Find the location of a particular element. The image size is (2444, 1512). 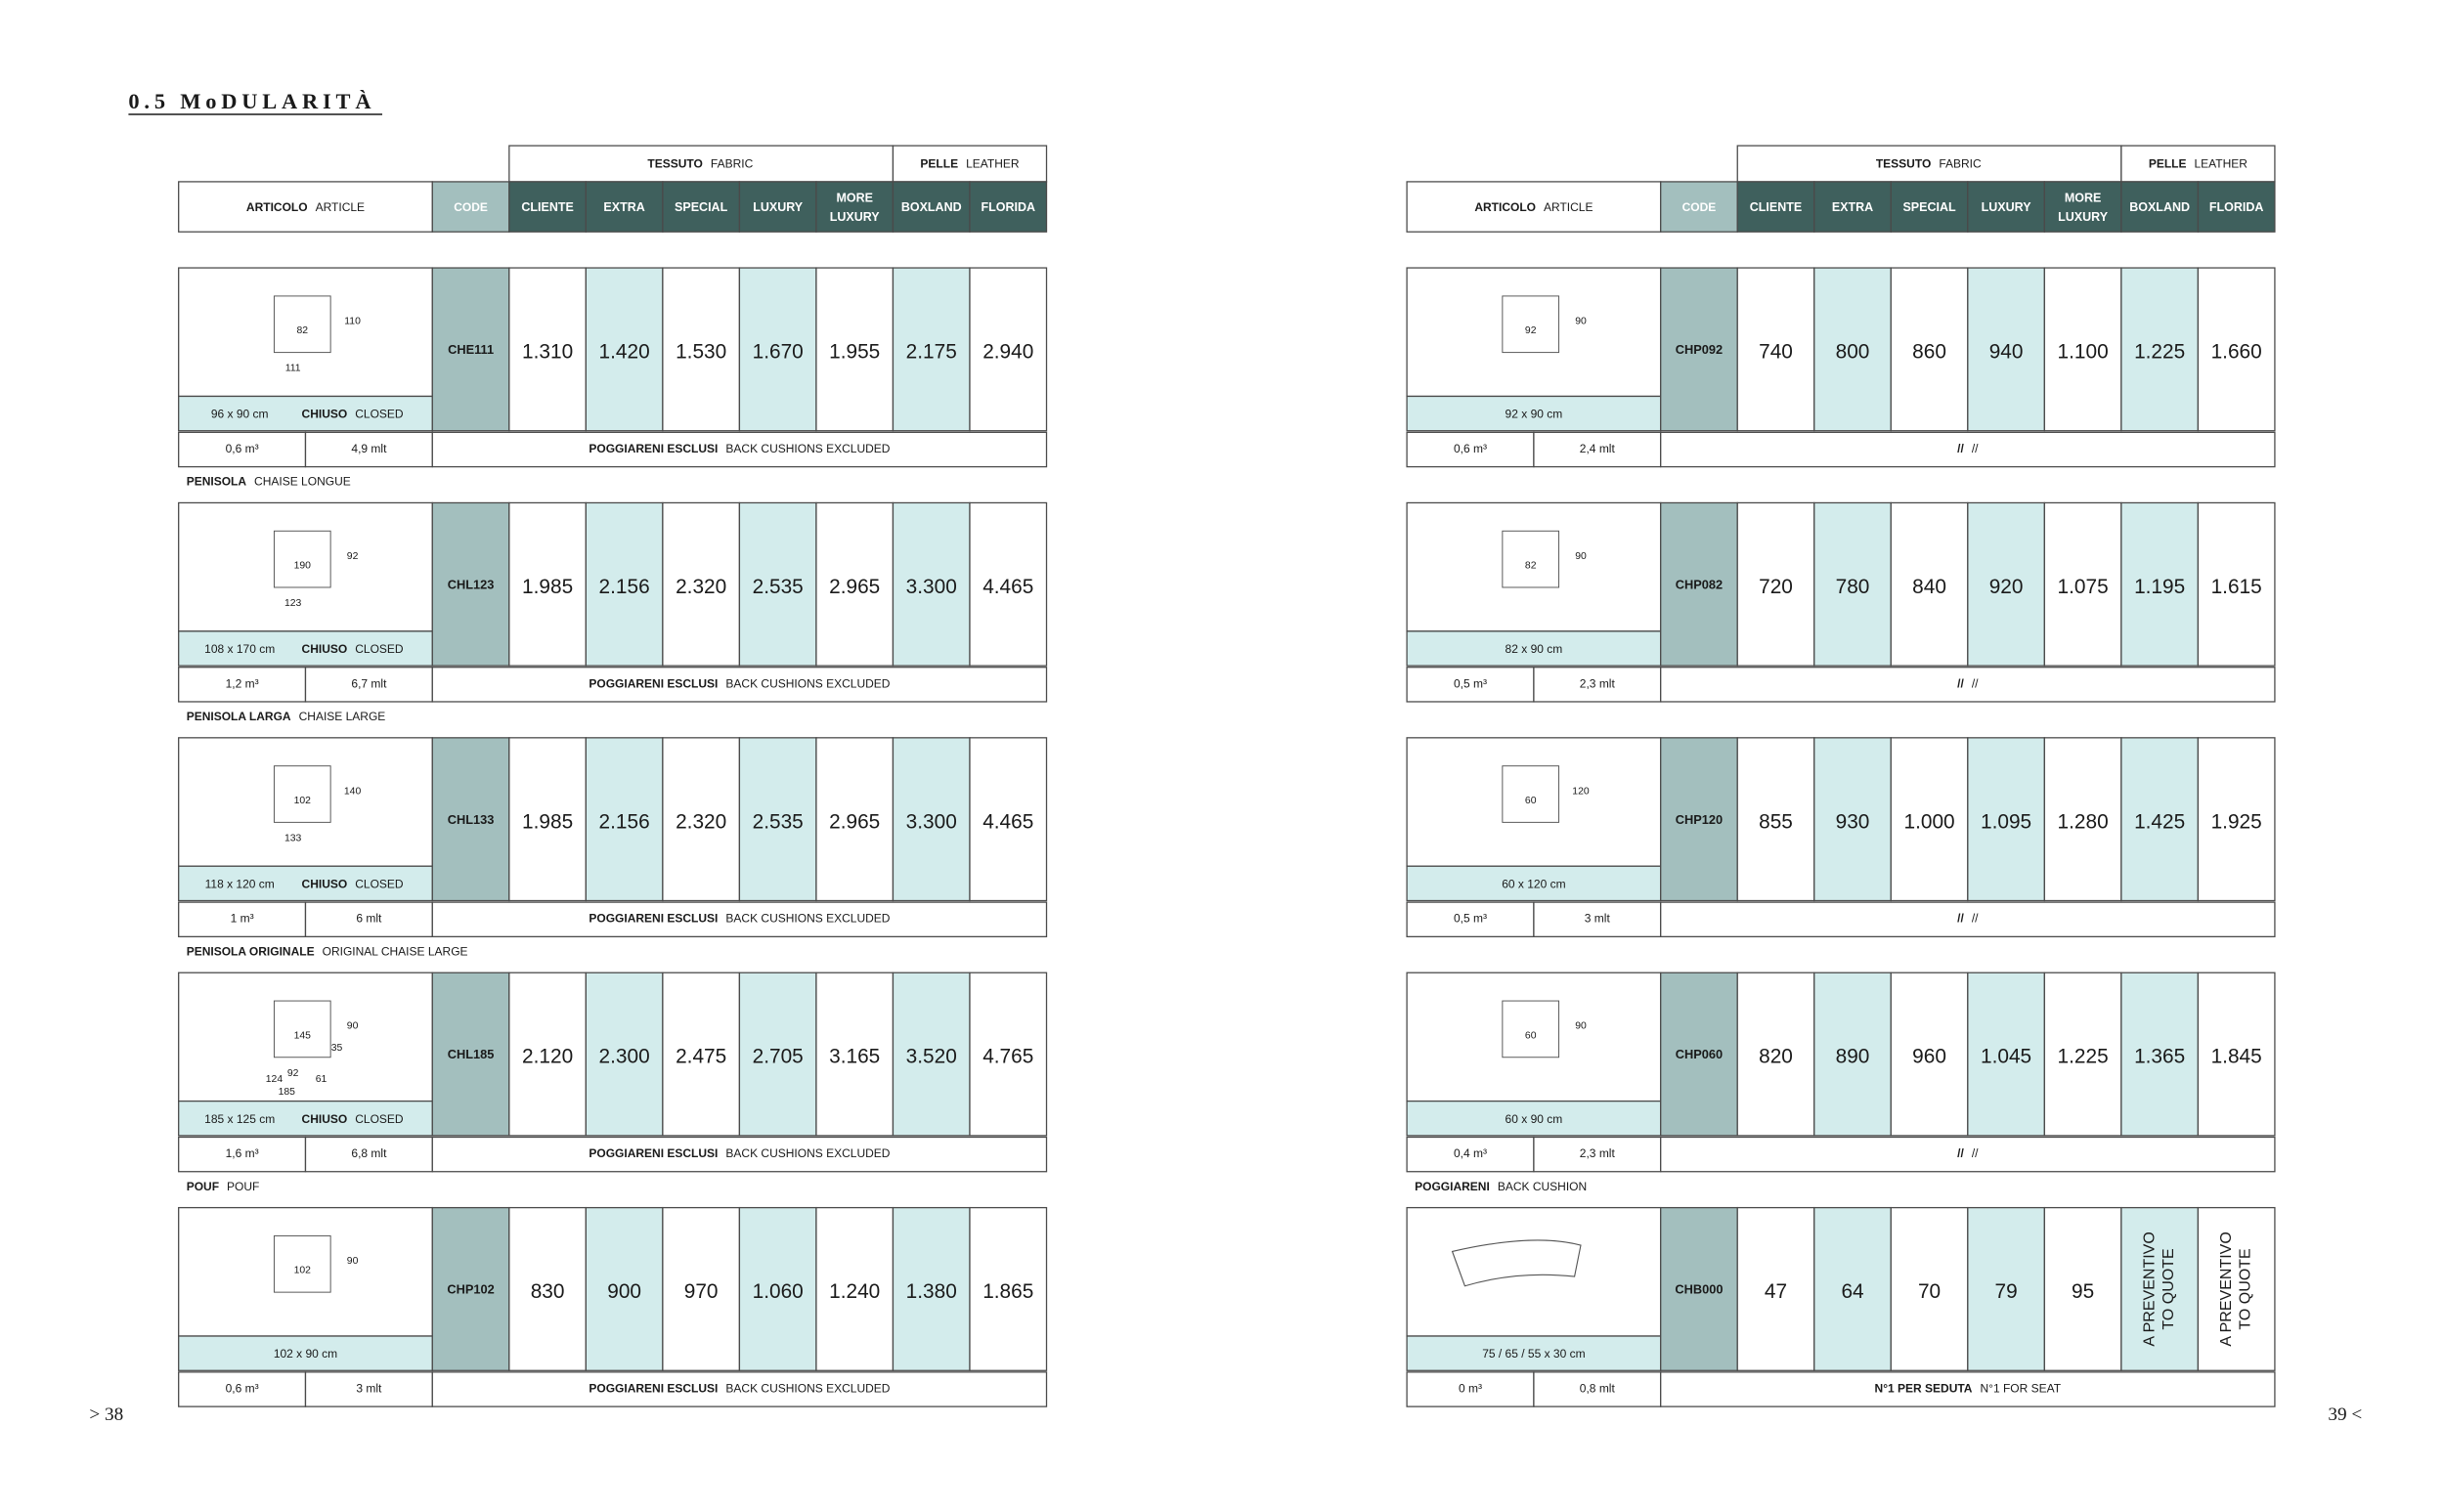

column-header-label: SPECIAL is located at coordinates (1929, 207).